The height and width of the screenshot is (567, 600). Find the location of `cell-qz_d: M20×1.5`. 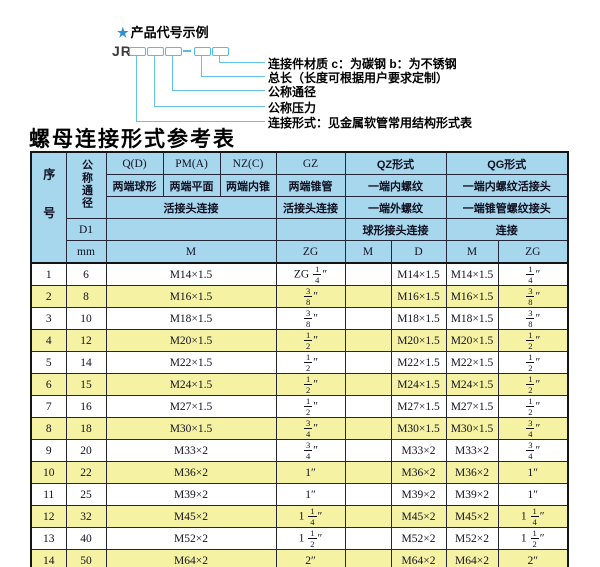

cell-qz_d: M20×1.5 is located at coordinates (418, 340).